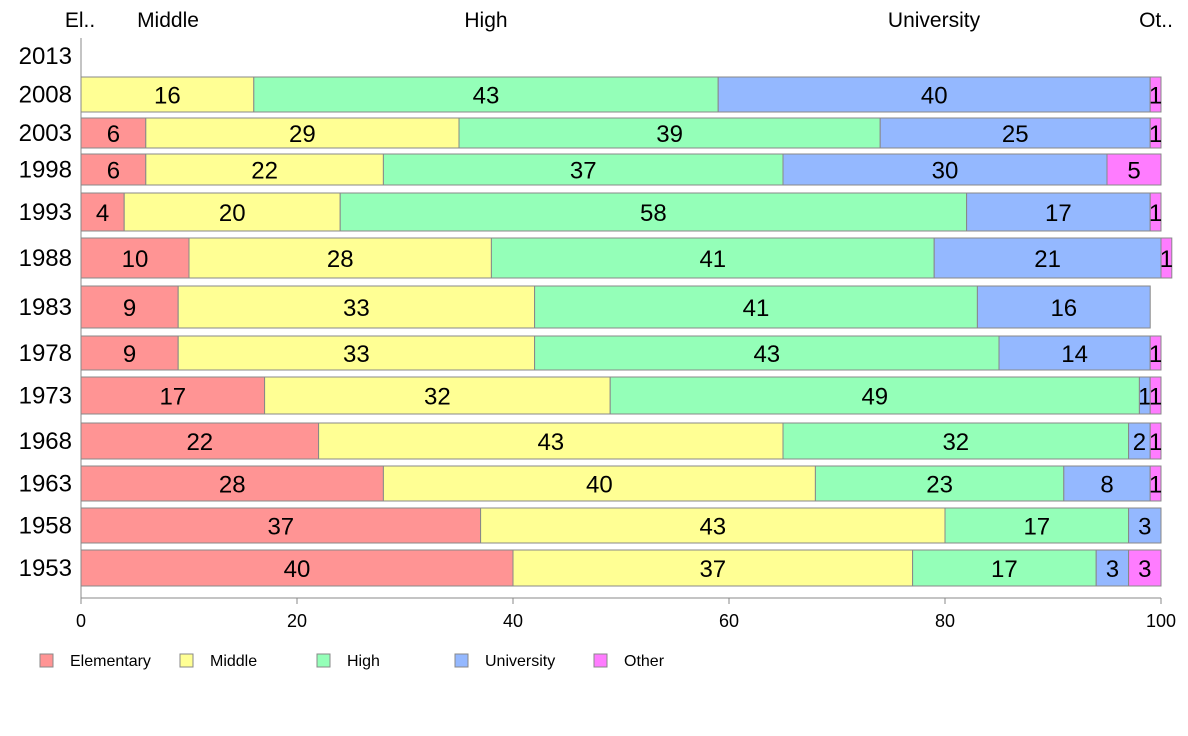 This screenshot has width=1188, height=736. Describe the element at coordinates (323, 660) in the screenshot. I see `legend-swatch-high` at that location.